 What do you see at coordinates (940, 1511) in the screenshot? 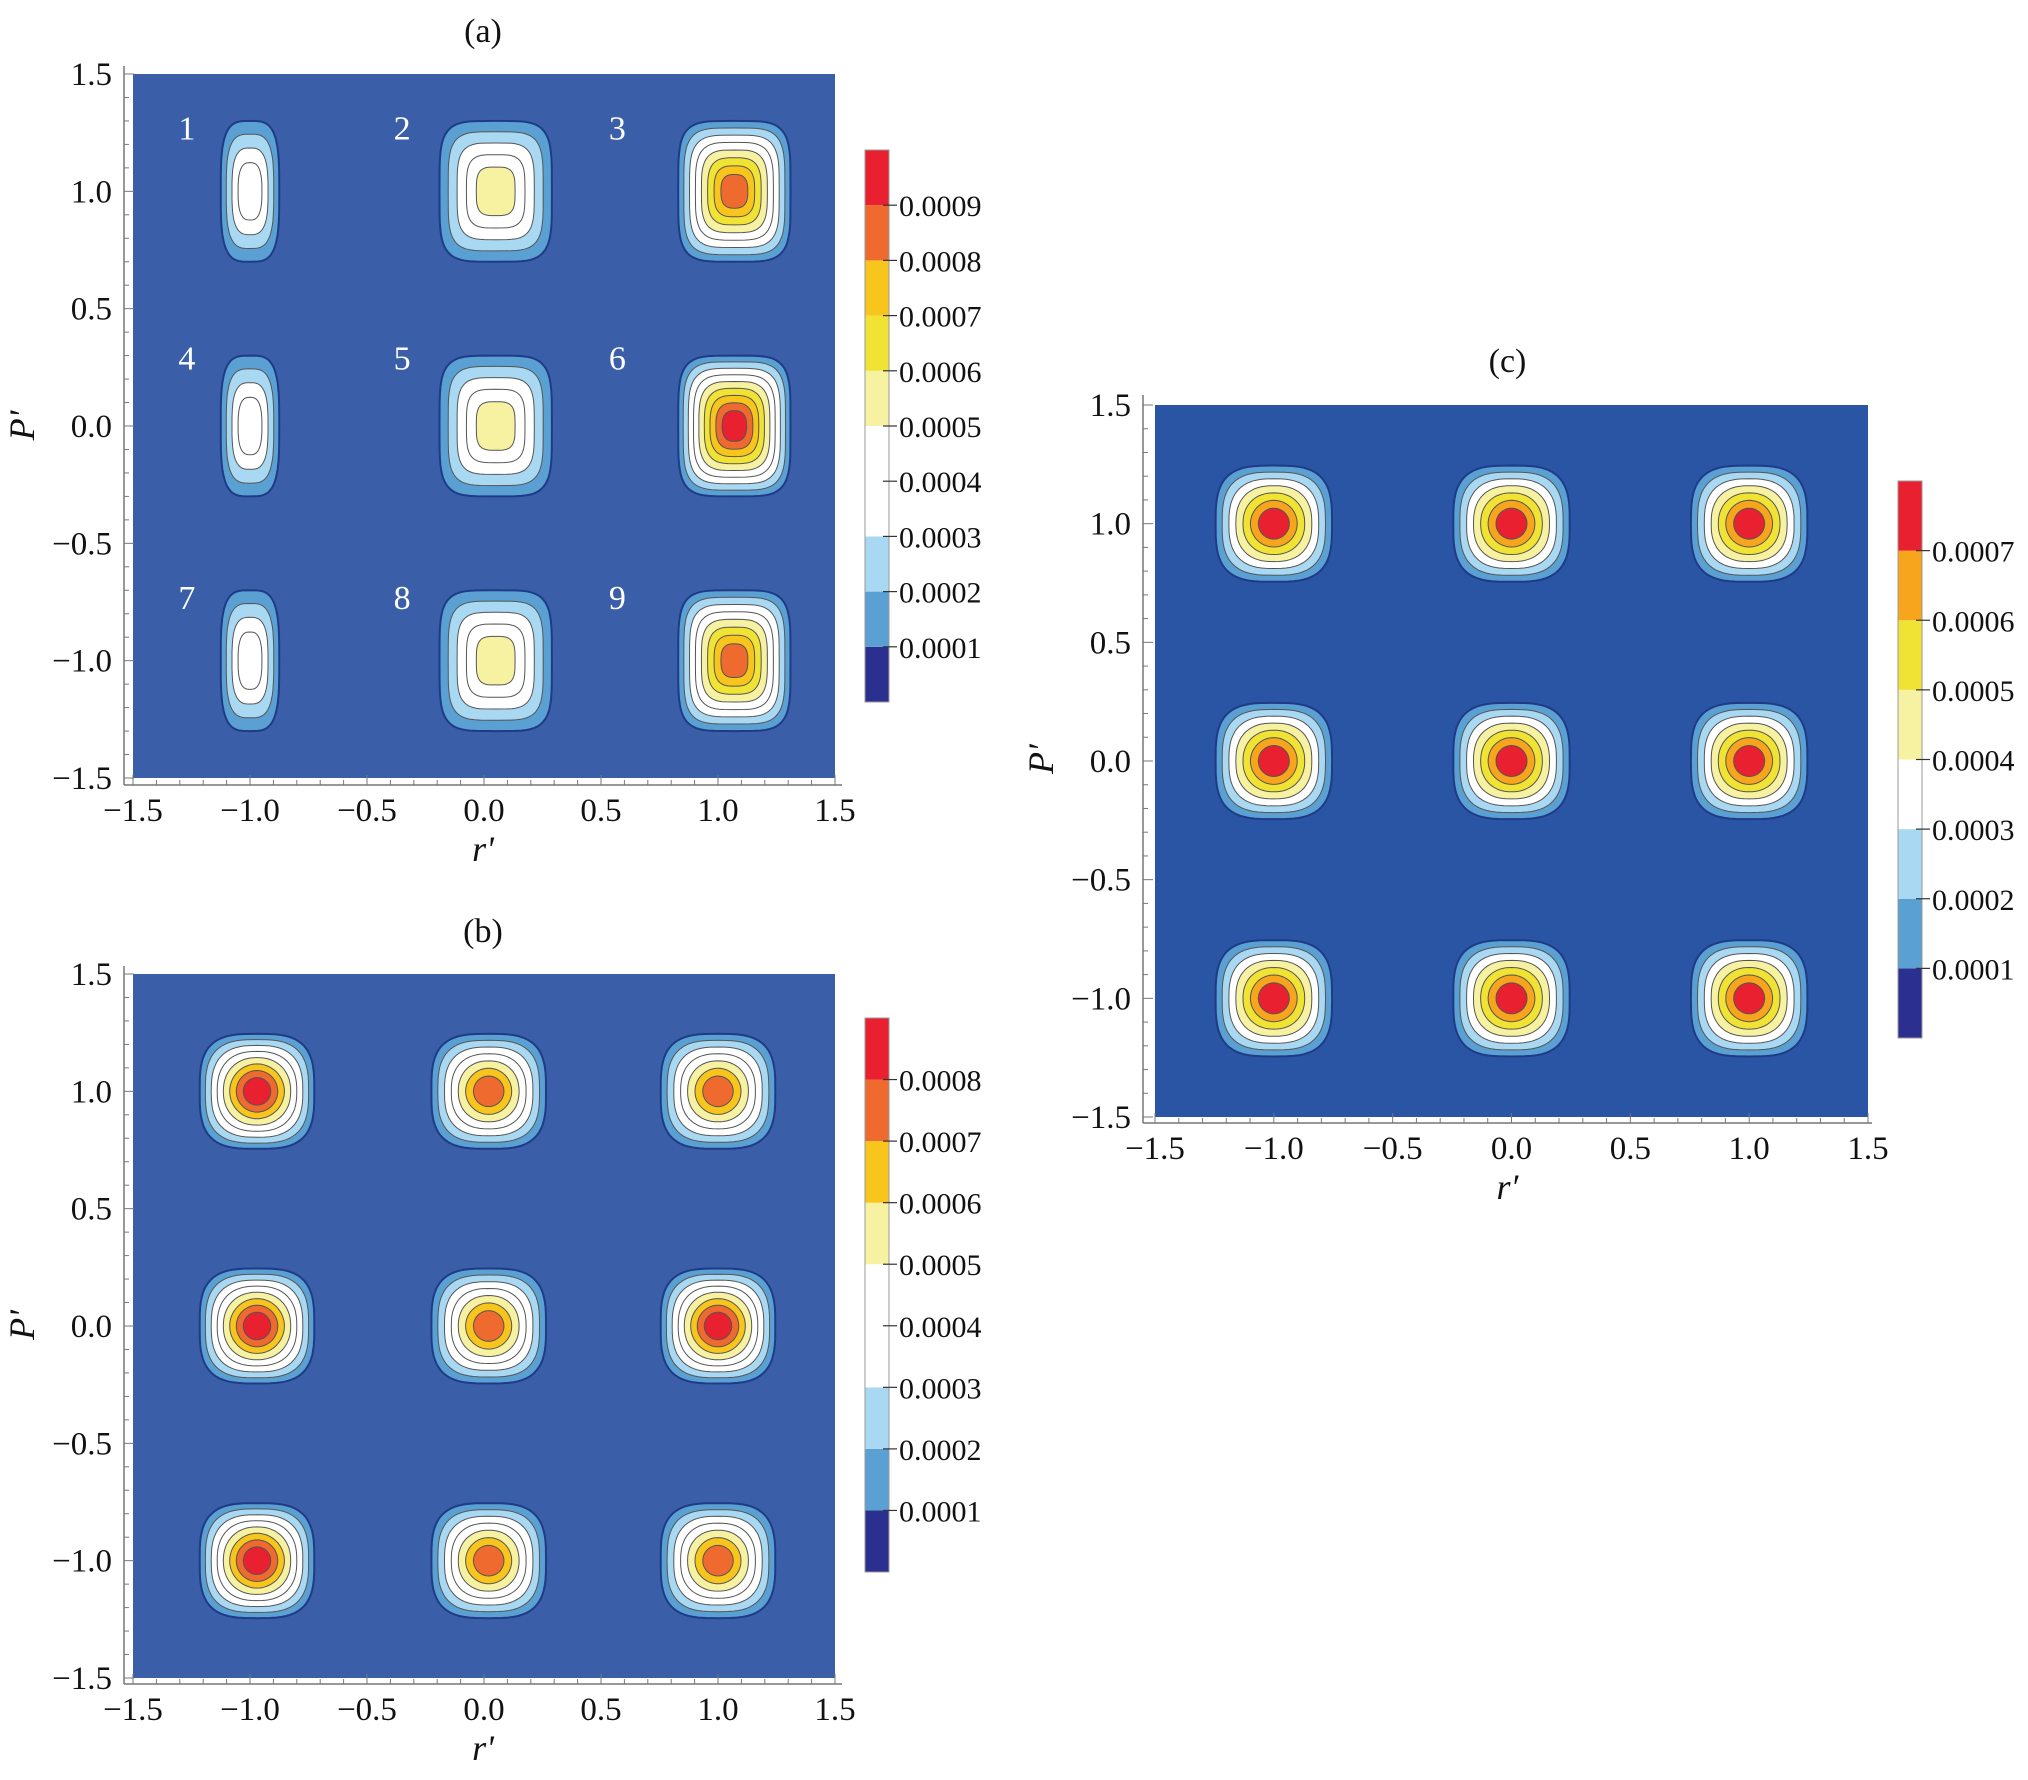
I see `colorbar-tick-label: 0.0001` at bounding box center [940, 1511].